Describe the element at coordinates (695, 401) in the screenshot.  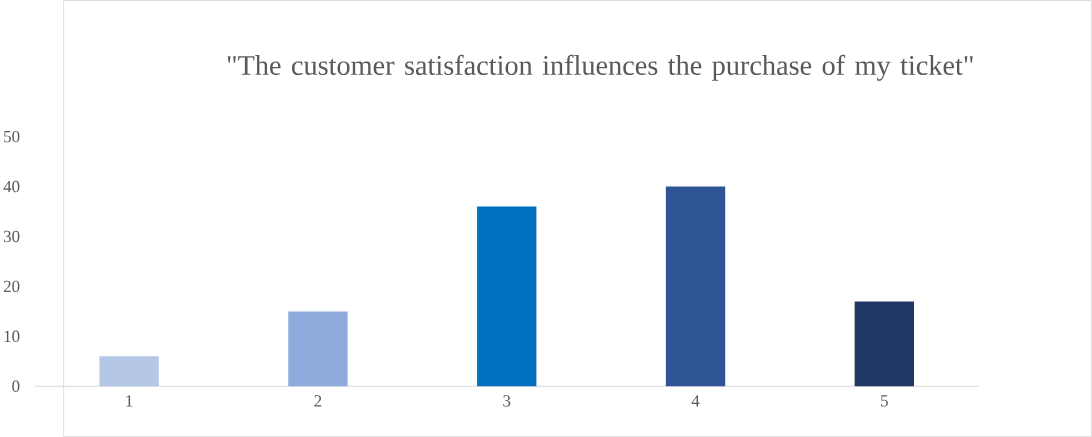
I see `x-tick-label: 4` at that location.